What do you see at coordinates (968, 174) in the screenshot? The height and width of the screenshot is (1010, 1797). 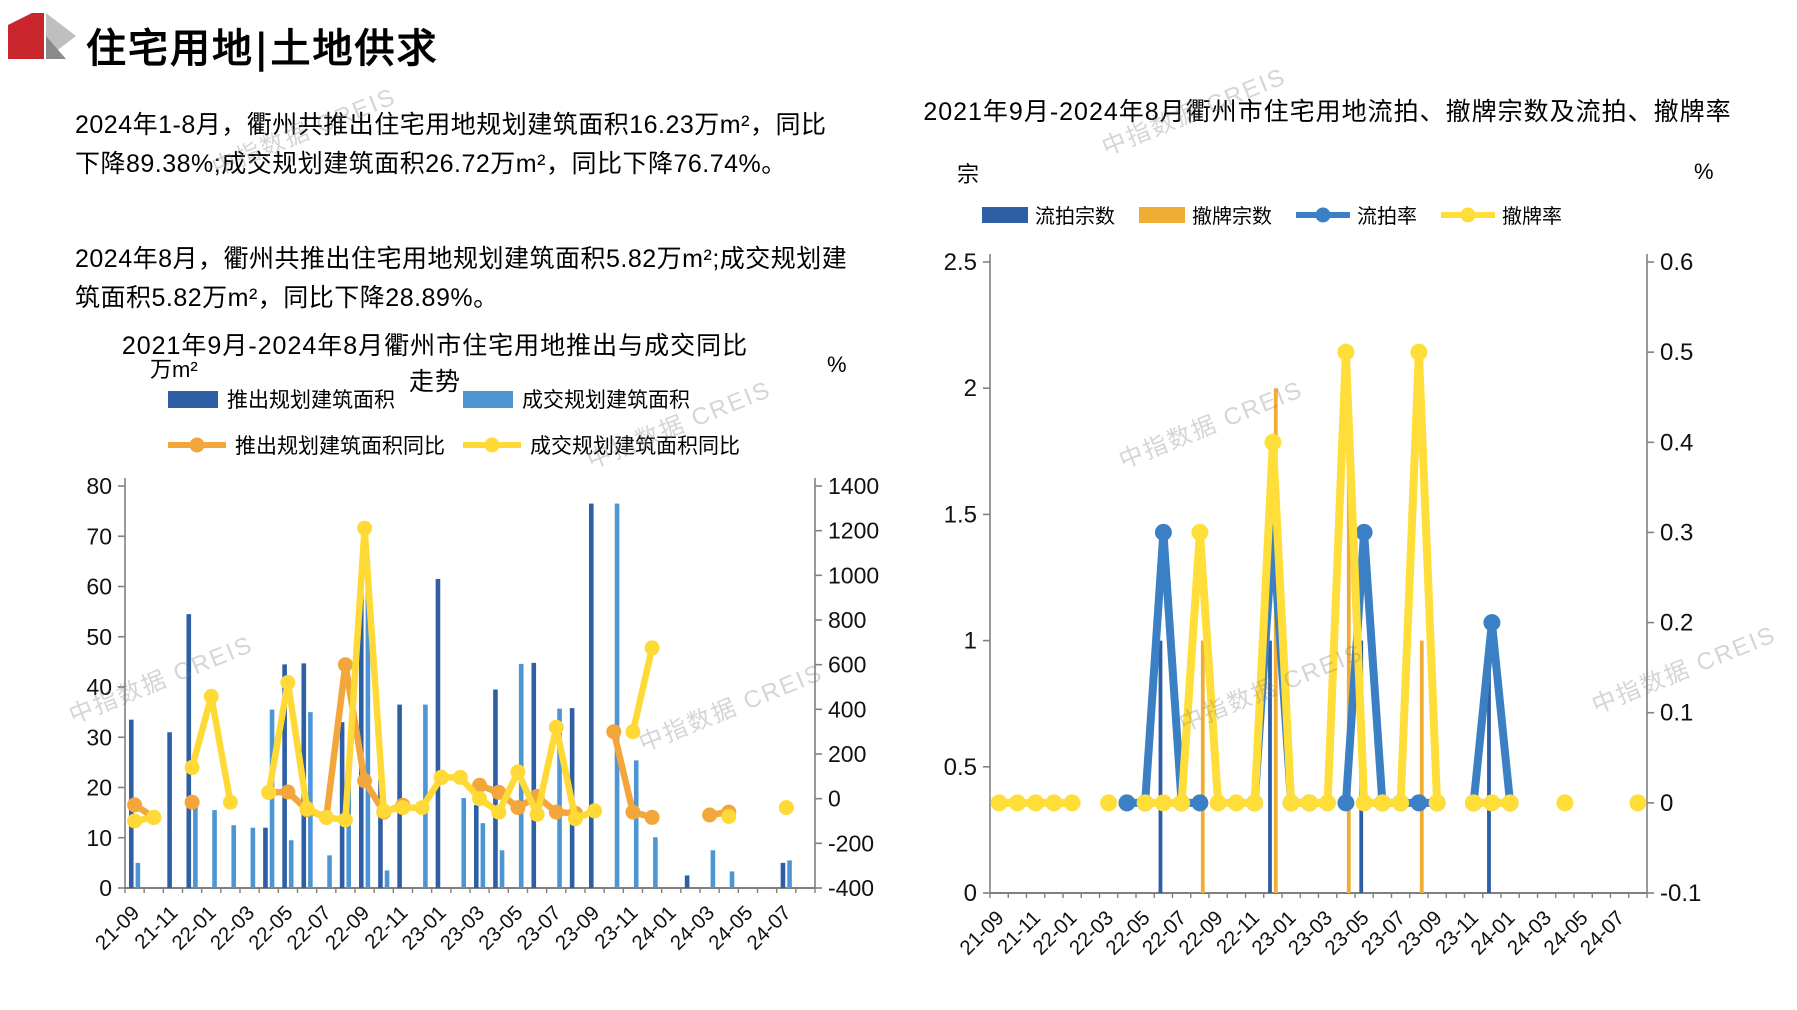 I see `chart2-left-unit: 宗` at bounding box center [968, 174].